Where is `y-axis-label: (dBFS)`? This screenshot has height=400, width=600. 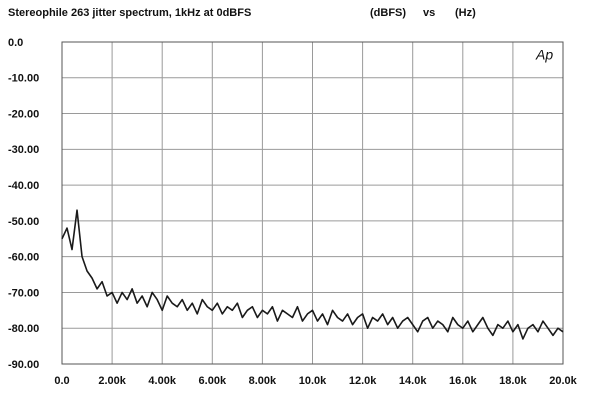 y-axis-label: (dBFS) is located at coordinates (388, 13).